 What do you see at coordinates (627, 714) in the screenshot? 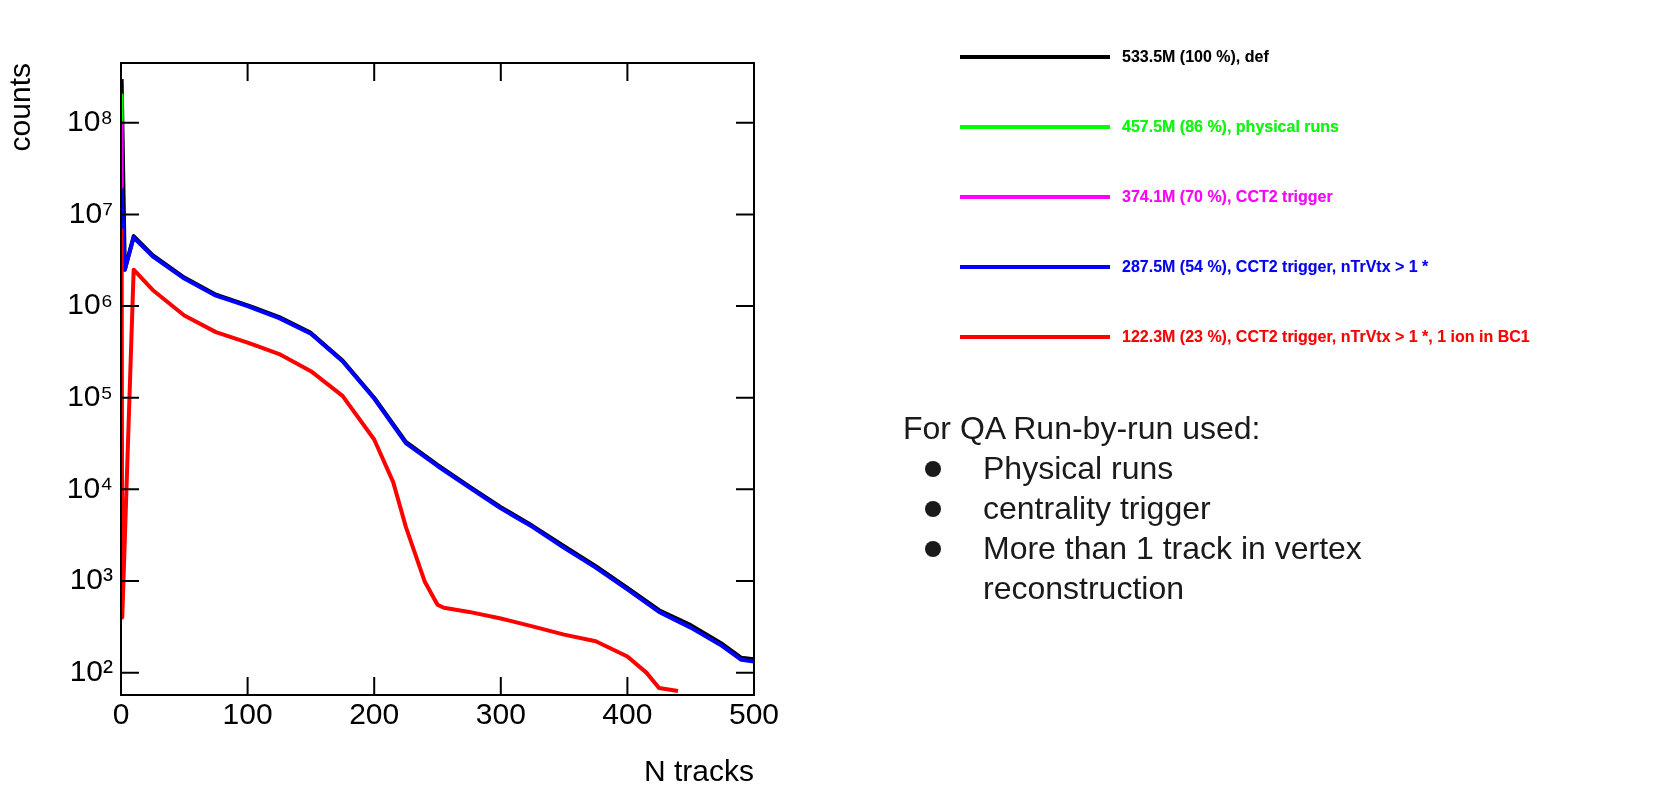
I see `x-tick-label: 400` at bounding box center [627, 714].